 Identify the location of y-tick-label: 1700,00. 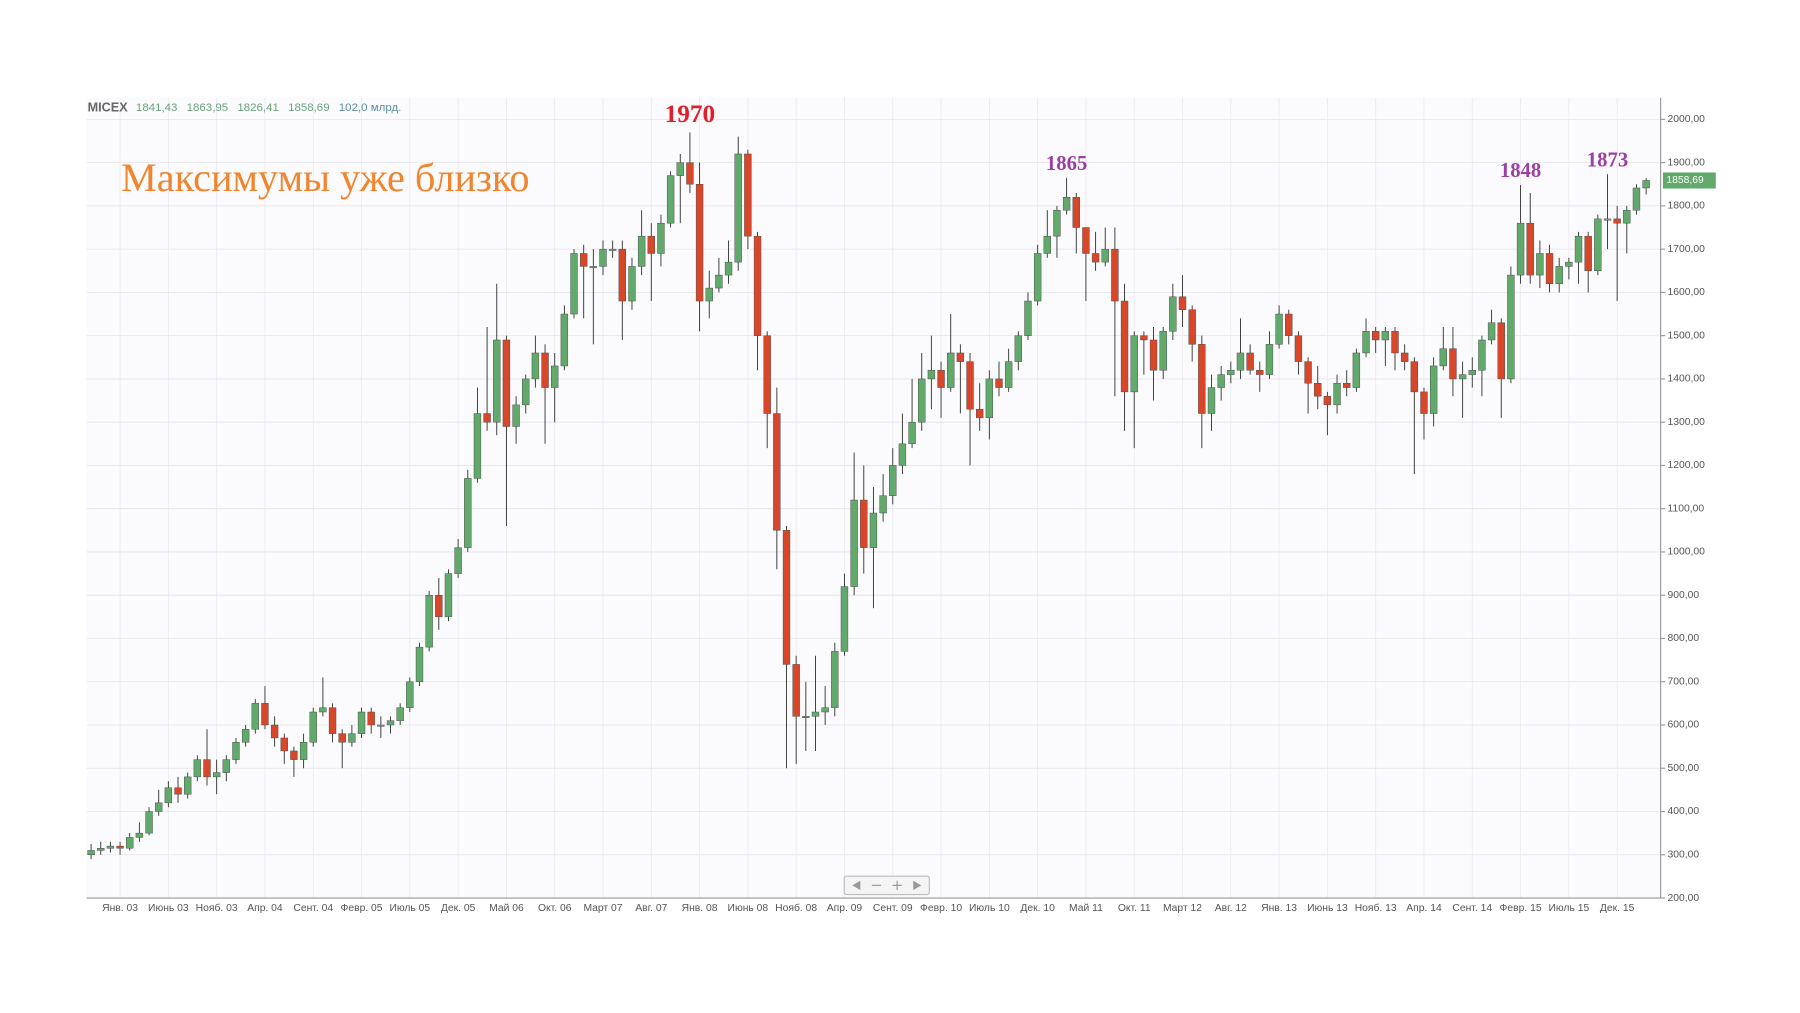
(1687, 249).